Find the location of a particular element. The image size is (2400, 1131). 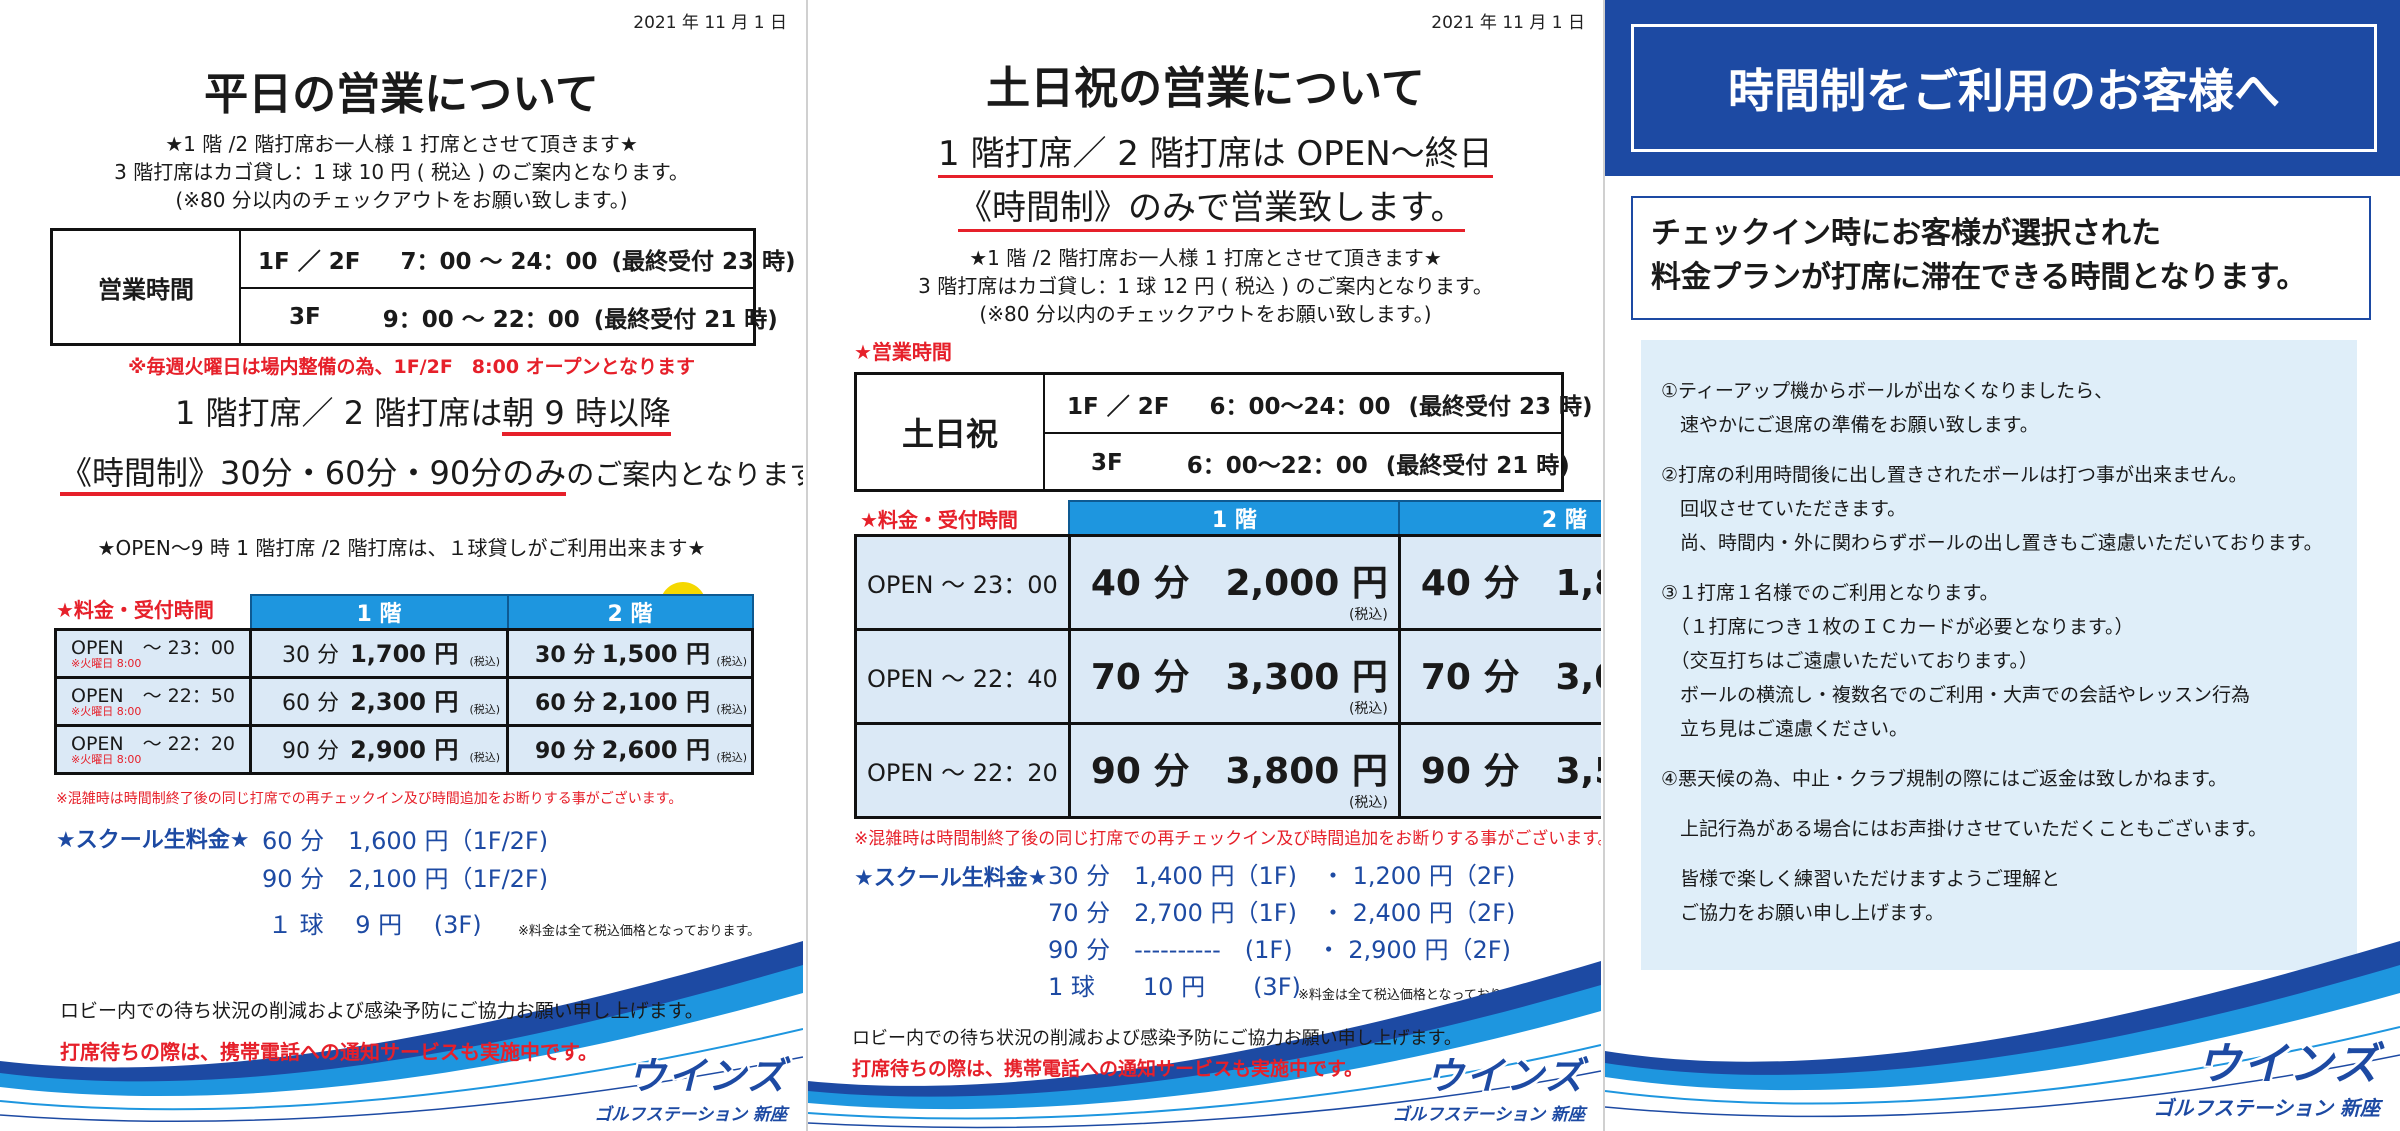

tax-note: ※料金は全て税込価格となっております。 is located at coordinates (639, 931).